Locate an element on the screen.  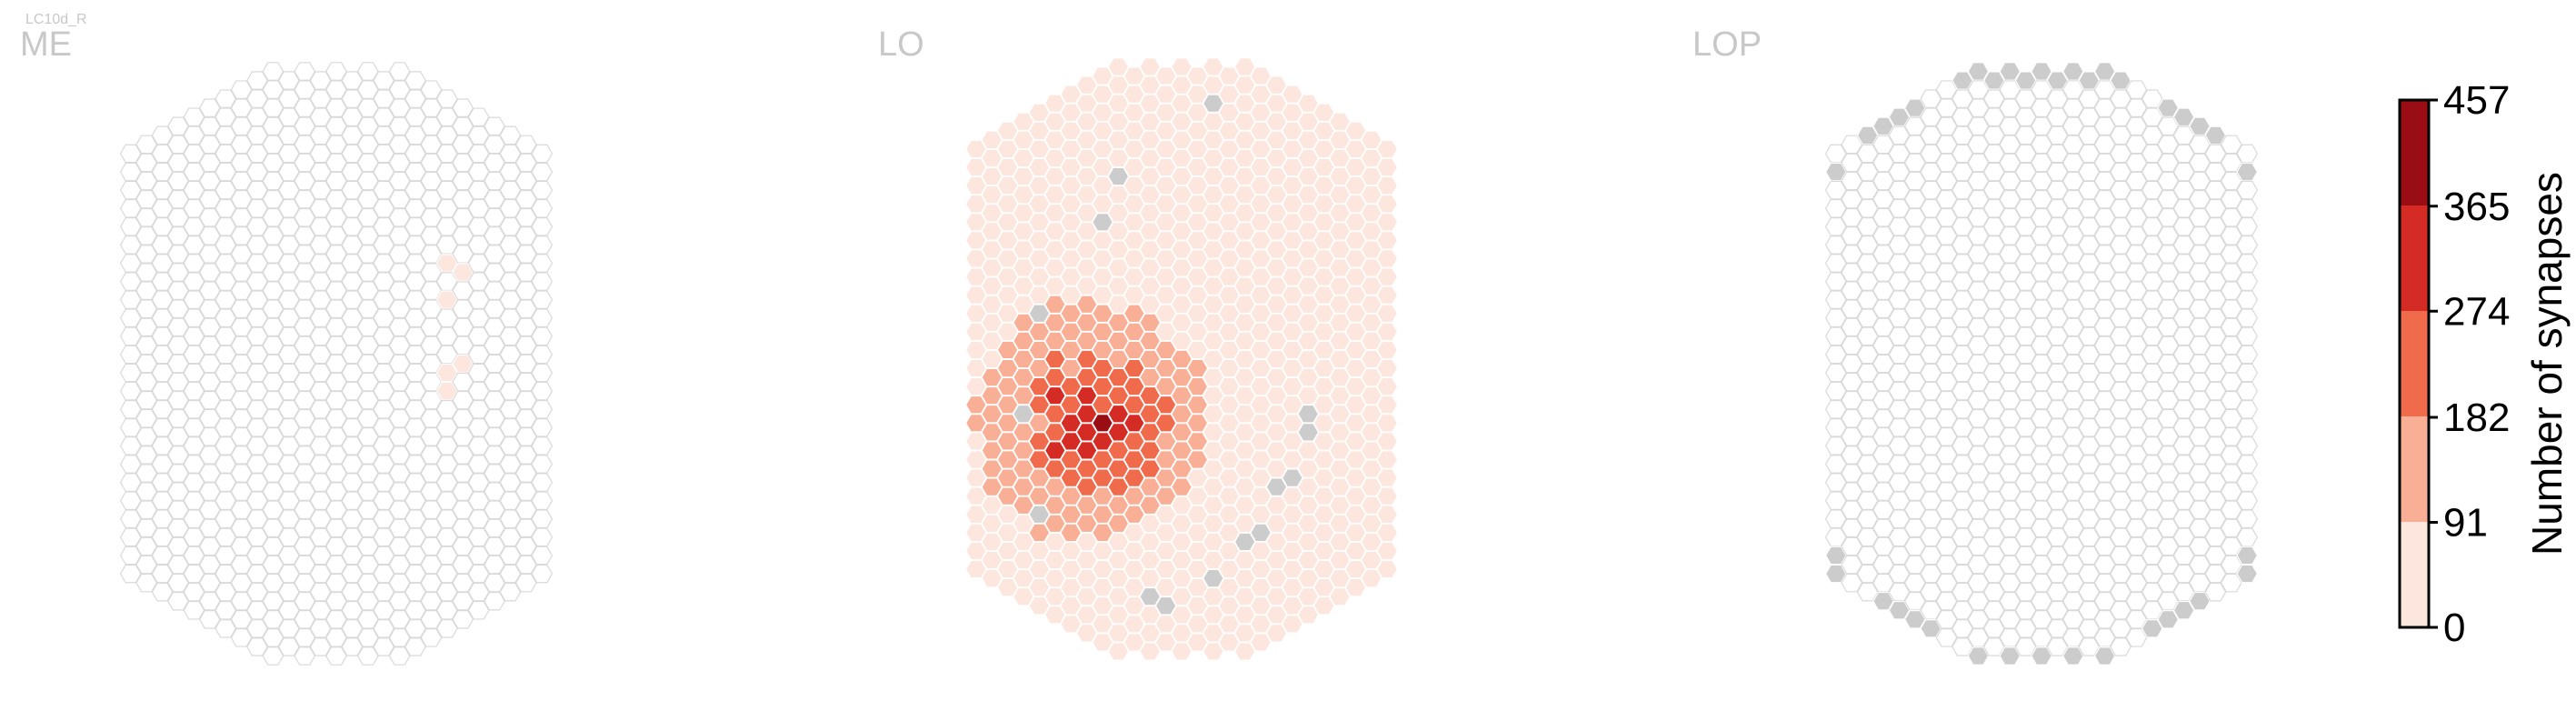
colorbar-segment is located at coordinates (2414, 469).